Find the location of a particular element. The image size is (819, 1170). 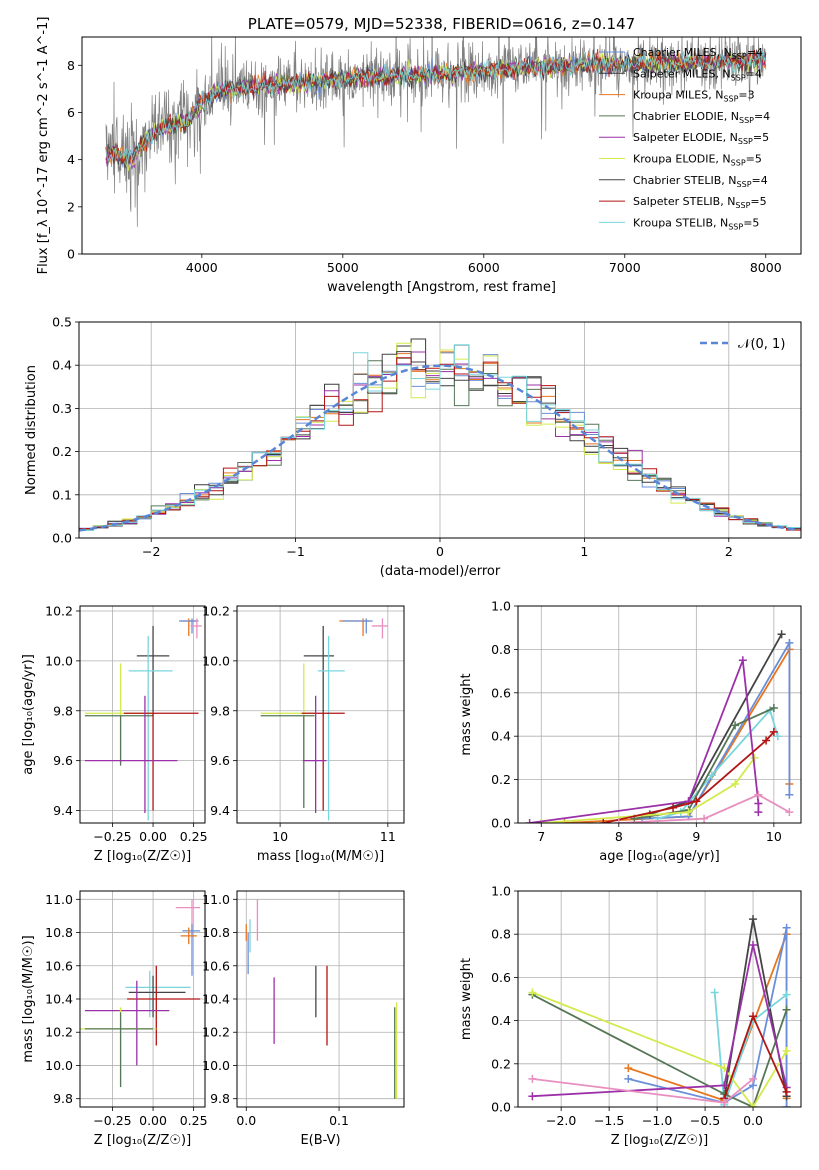

legend-label: Chabrier MILES, NSSP=4 is located at coordinates (698, 53).